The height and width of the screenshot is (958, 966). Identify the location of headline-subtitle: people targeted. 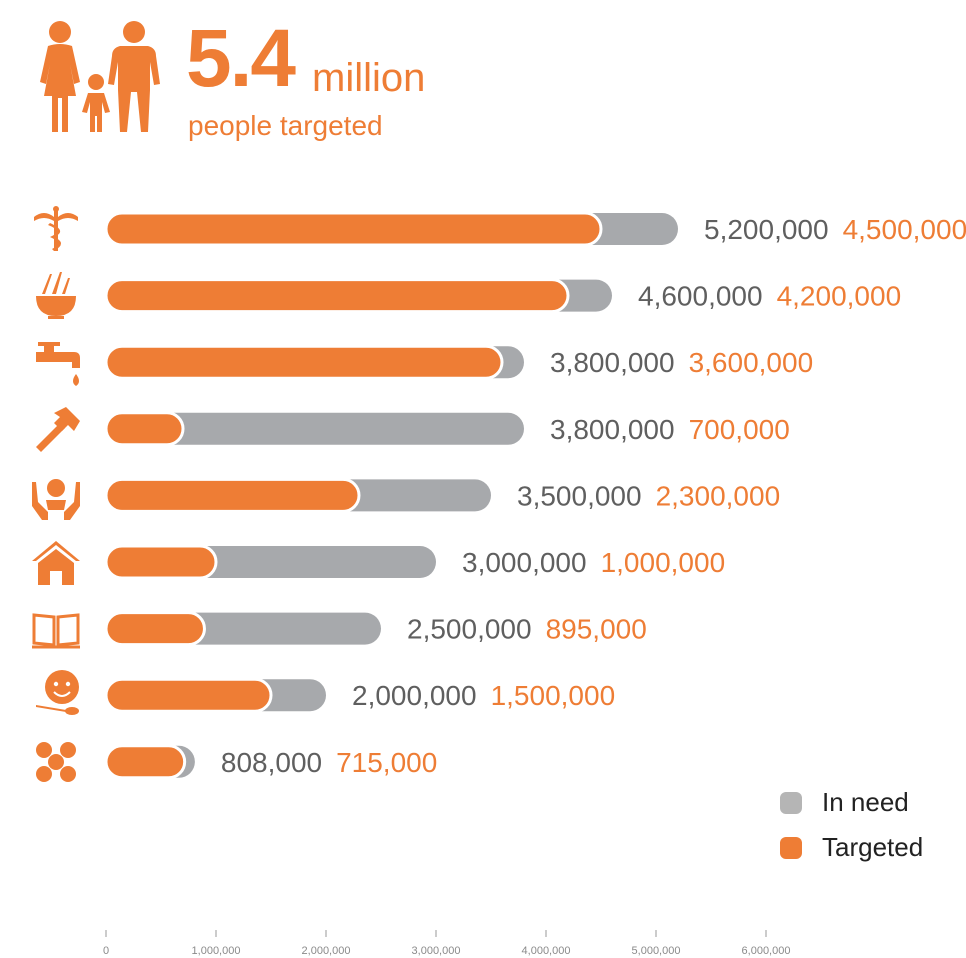
(285, 125).